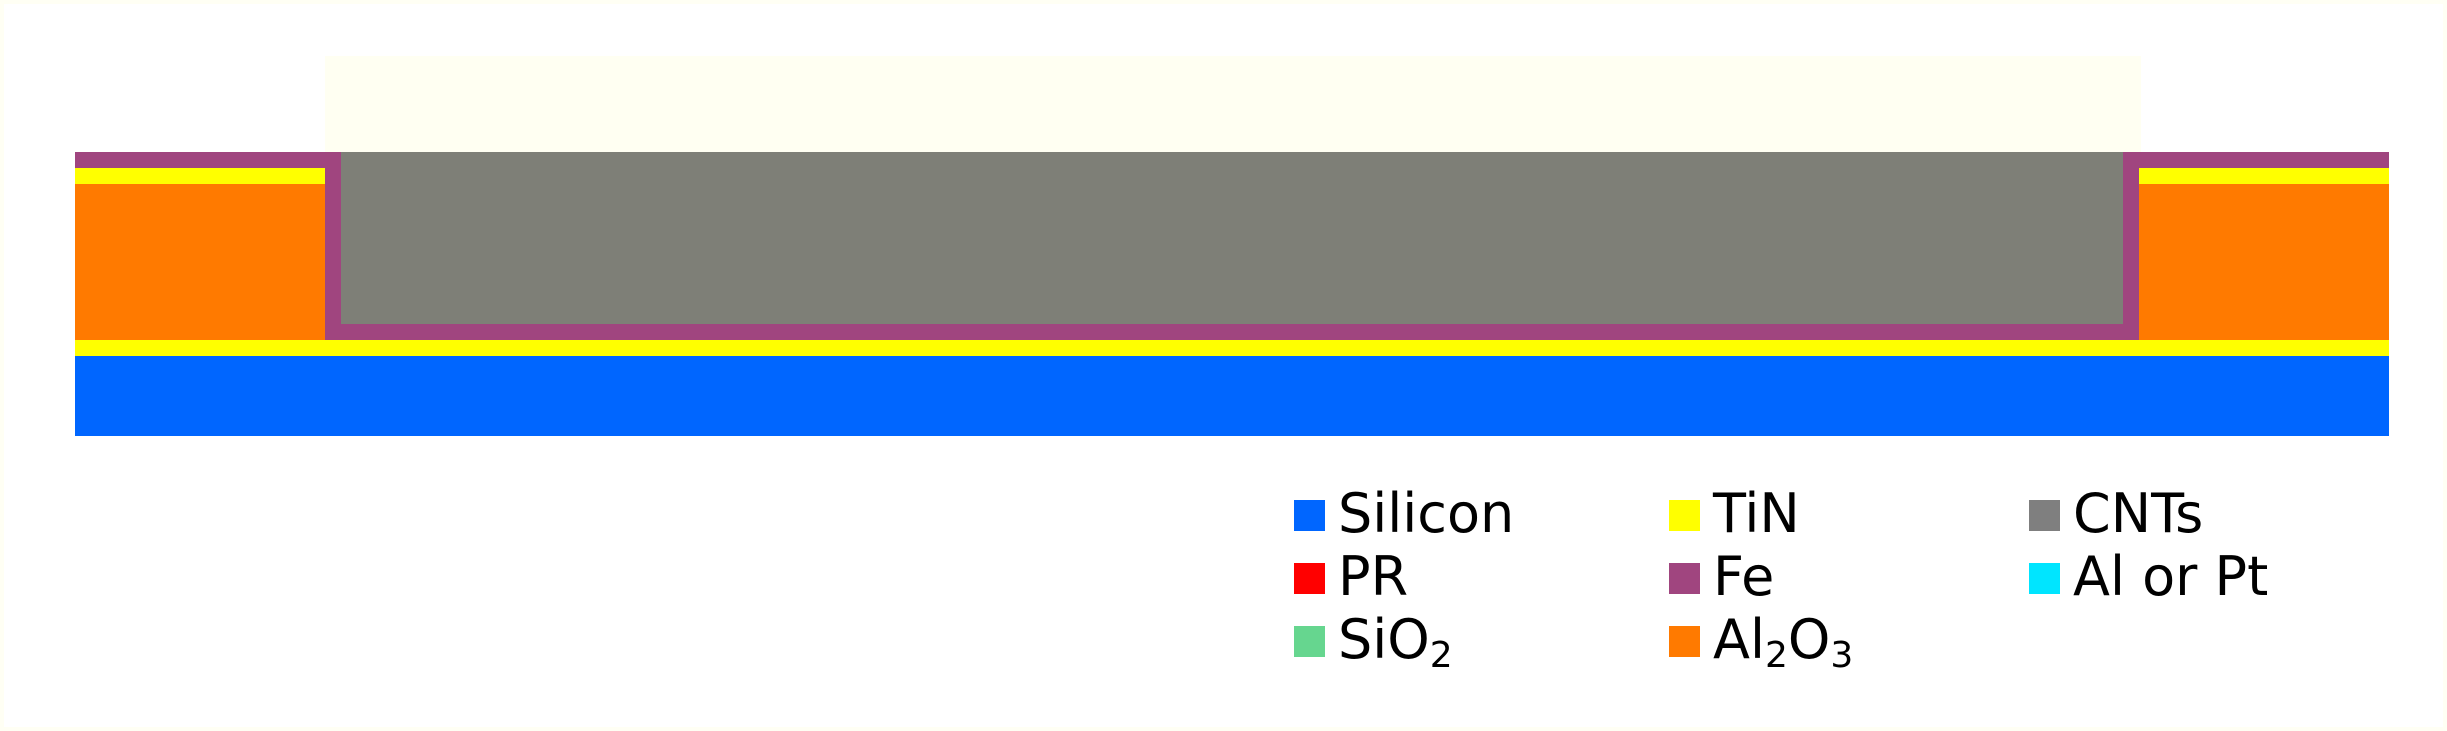 The height and width of the screenshot is (731, 2447). What do you see at coordinates (1232, 348) in the screenshot?
I see `tin-bottom-layer` at bounding box center [1232, 348].